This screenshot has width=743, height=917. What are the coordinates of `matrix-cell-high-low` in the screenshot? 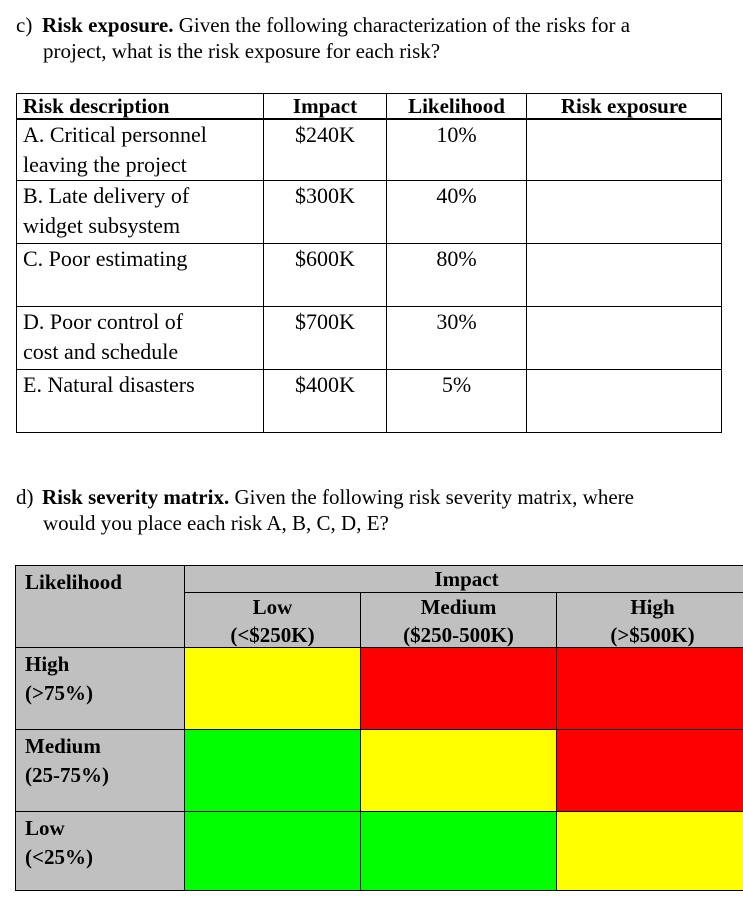 It's located at (272, 688).